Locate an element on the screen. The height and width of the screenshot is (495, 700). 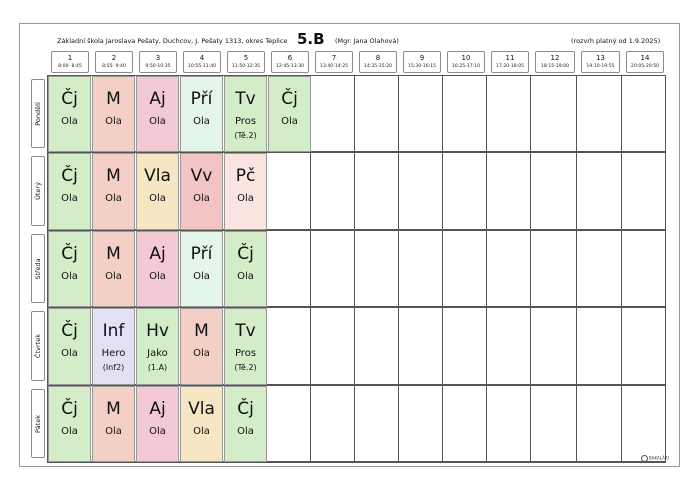
day-label-5: Pátek is located at coordinates (38, 423).